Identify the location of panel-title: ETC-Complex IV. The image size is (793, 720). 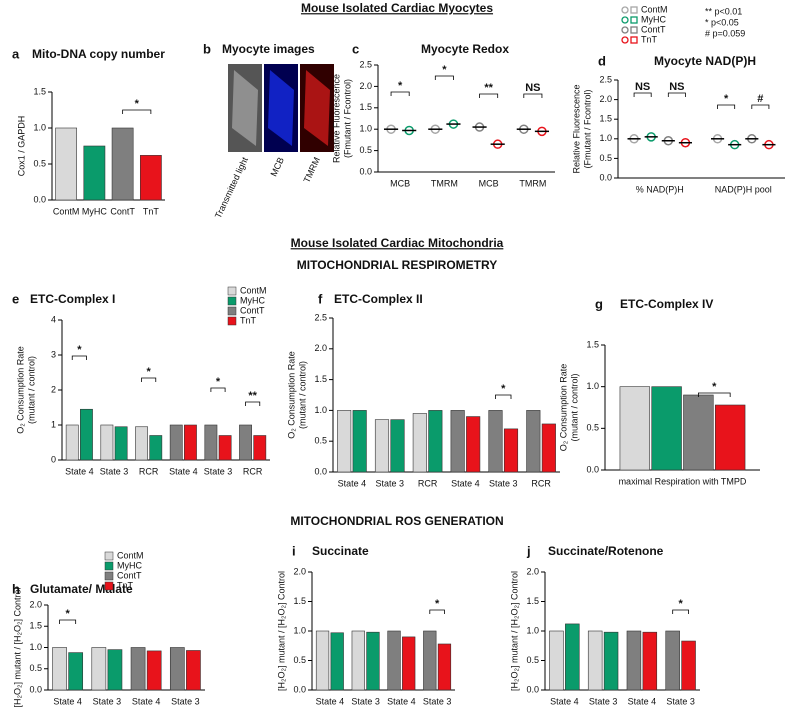
(666, 304).